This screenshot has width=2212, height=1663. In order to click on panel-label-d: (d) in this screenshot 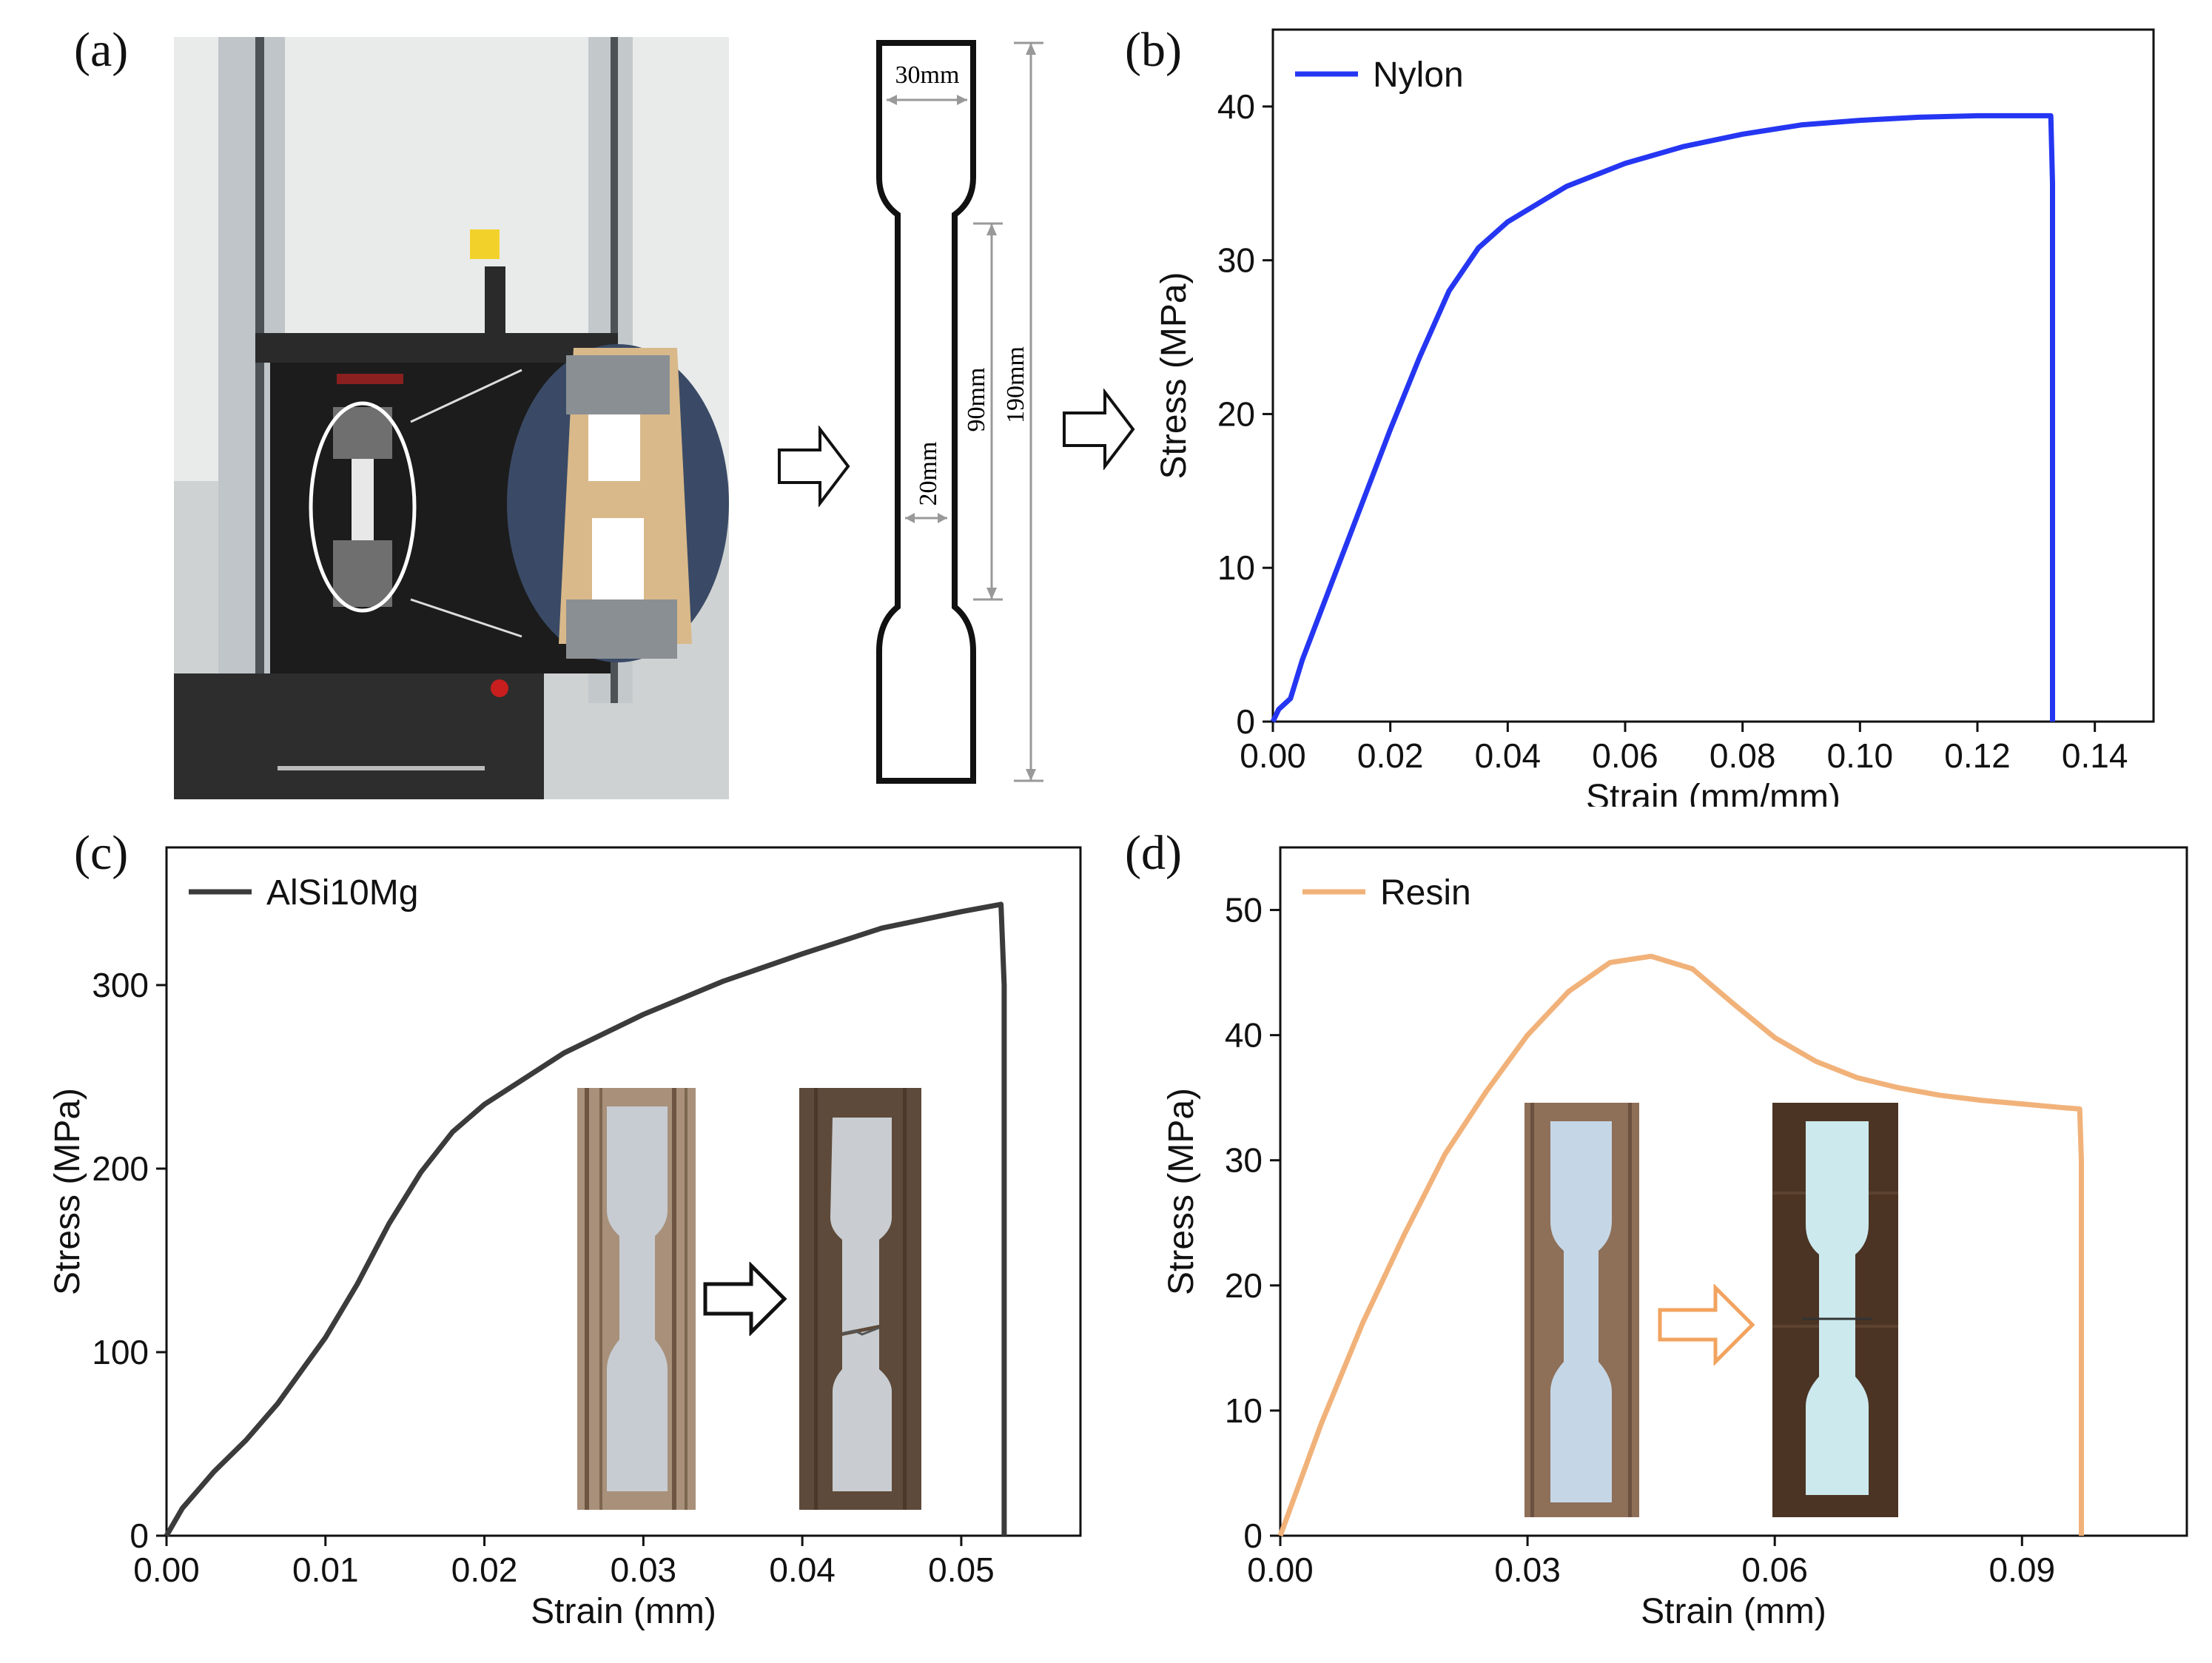, I will do `click(1154, 853)`.